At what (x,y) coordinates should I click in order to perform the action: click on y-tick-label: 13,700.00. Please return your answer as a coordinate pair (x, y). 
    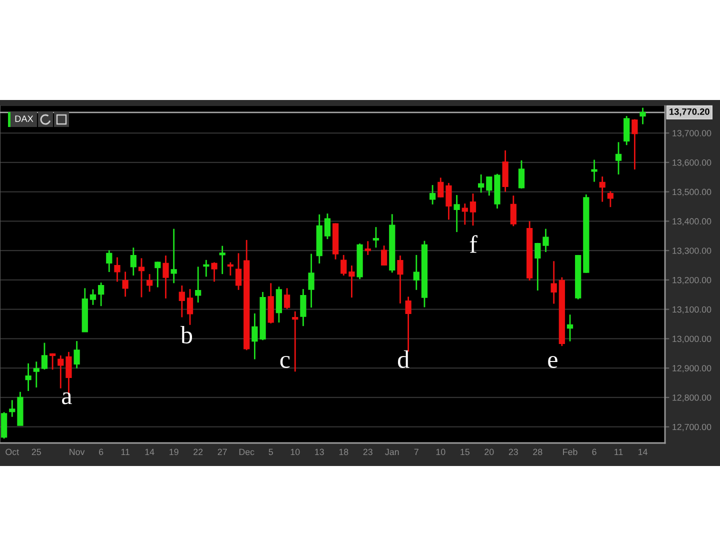
    Looking at the image, I should click on (692, 134).